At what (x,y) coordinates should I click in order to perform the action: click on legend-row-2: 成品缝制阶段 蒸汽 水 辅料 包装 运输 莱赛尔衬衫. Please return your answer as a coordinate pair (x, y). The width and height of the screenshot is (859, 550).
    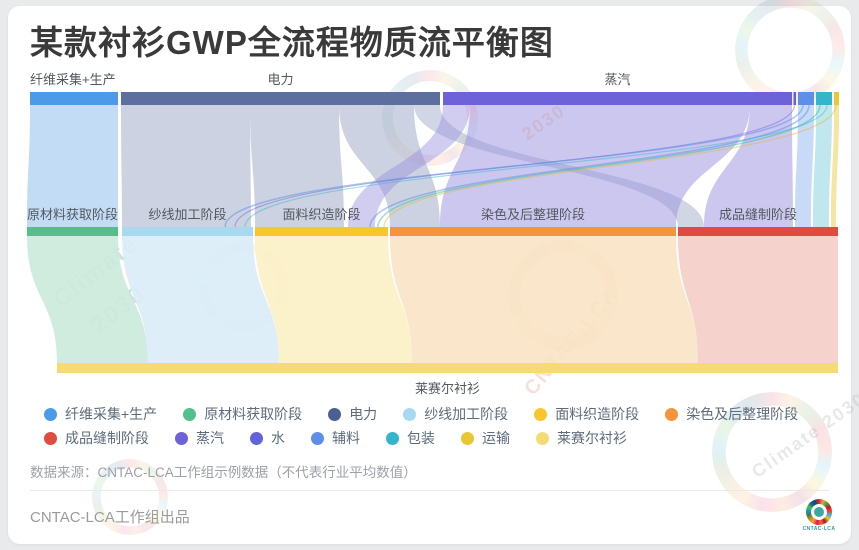
    Looking at the image, I should click on (421, 438).